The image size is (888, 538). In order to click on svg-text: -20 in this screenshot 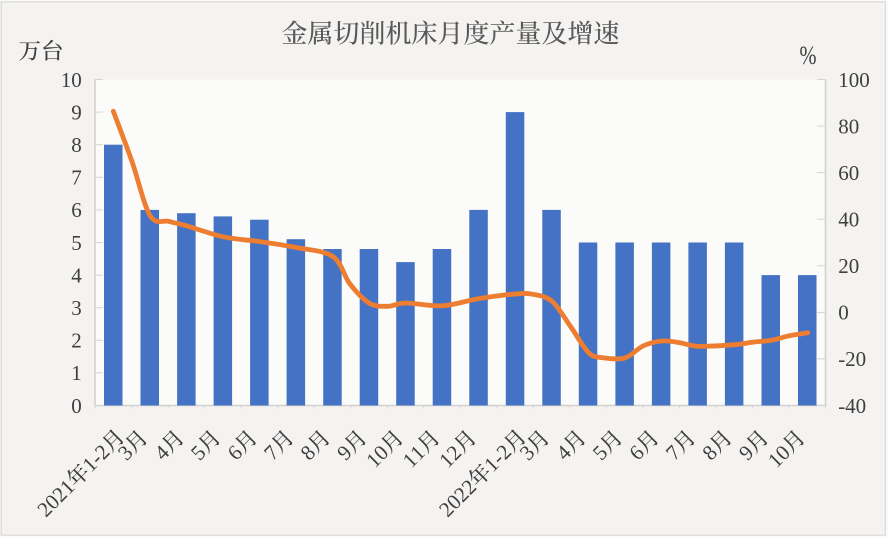, I will do `click(852, 359)`.